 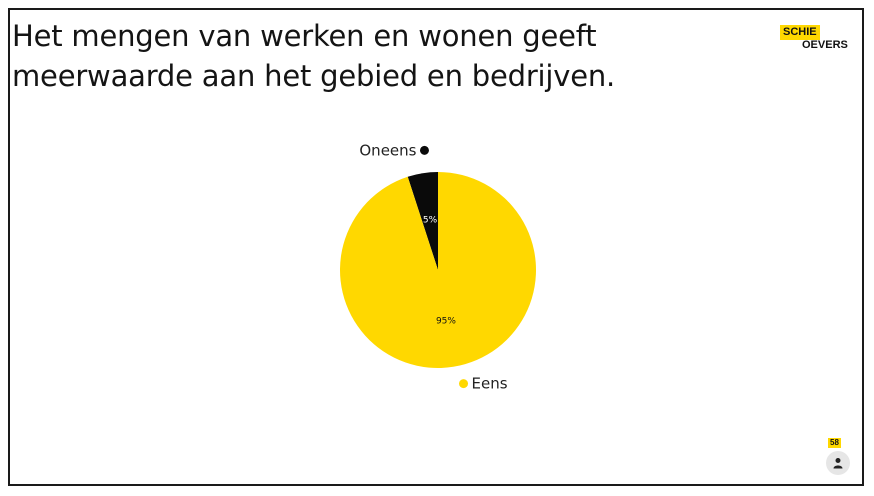 I want to click on person-icon, so click(x=838, y=463).